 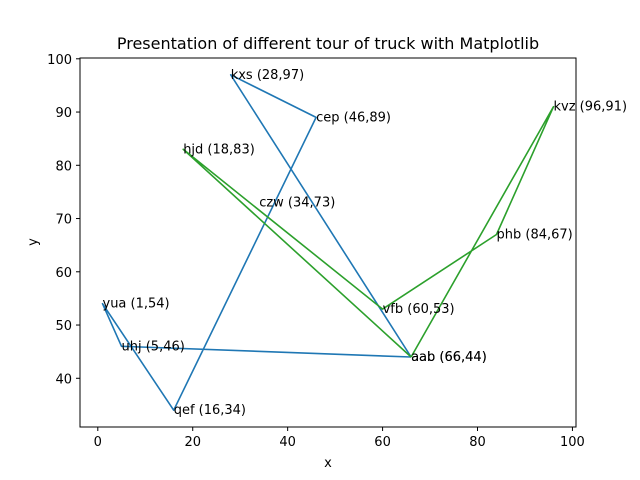 What do you see at coordinates (328, 463) in the screenshot?
I see `x-axis-label: x` at bounding box center [328, 463].